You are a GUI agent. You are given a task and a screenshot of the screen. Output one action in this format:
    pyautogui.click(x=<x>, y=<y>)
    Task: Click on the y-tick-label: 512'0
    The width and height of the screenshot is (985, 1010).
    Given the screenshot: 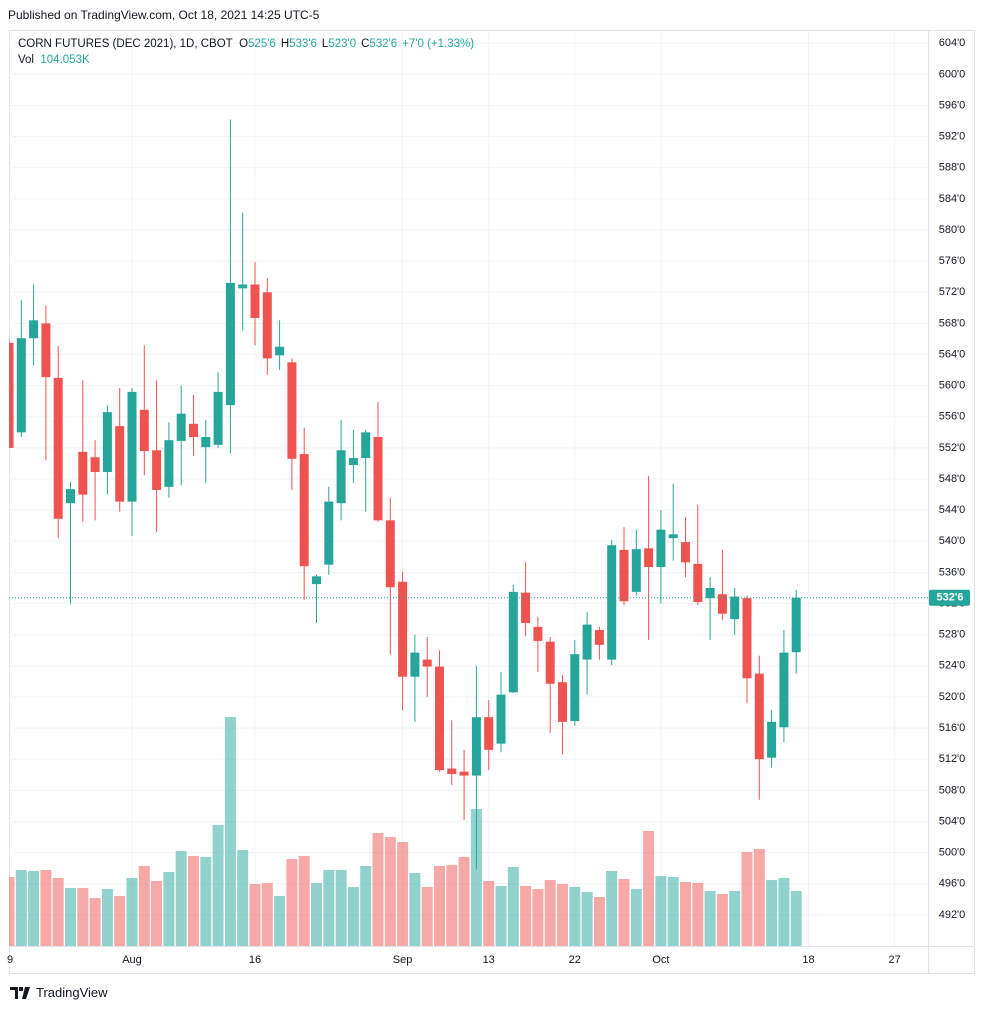 What is the action you would take?
    pyautogui.click(x=952, y=759)
    